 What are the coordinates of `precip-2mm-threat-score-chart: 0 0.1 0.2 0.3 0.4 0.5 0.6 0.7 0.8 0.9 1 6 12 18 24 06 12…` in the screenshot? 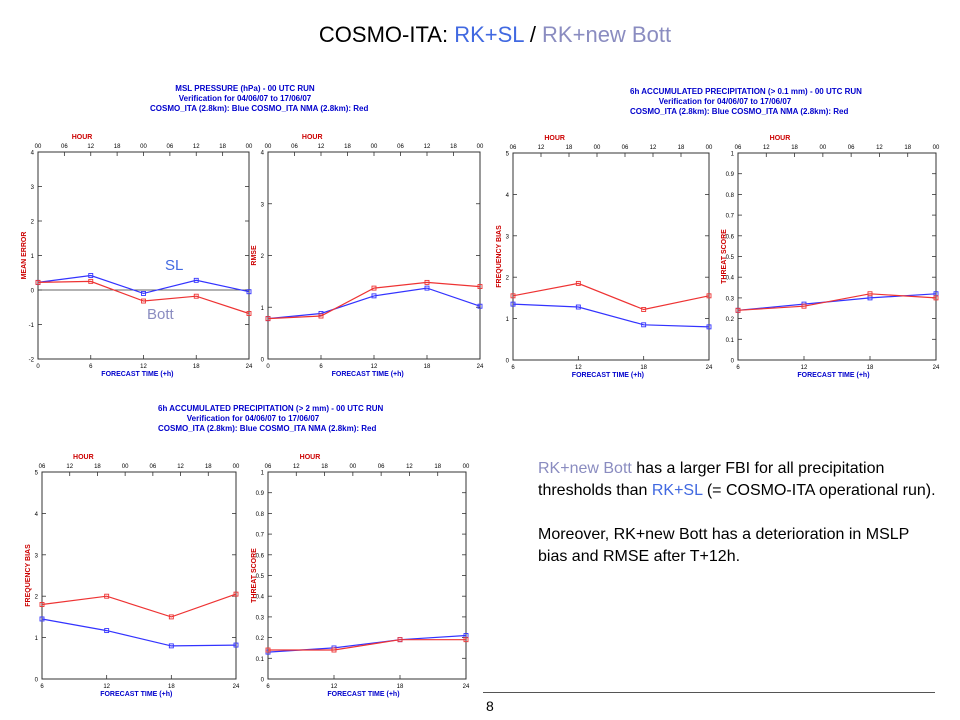 It's located at (360, 576).